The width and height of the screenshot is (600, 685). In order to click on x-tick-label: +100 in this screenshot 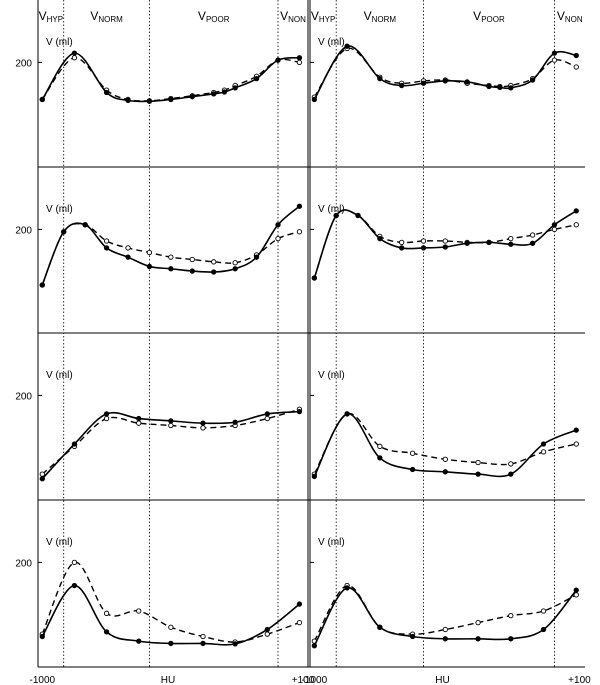, I will do `click(579, 680)`.